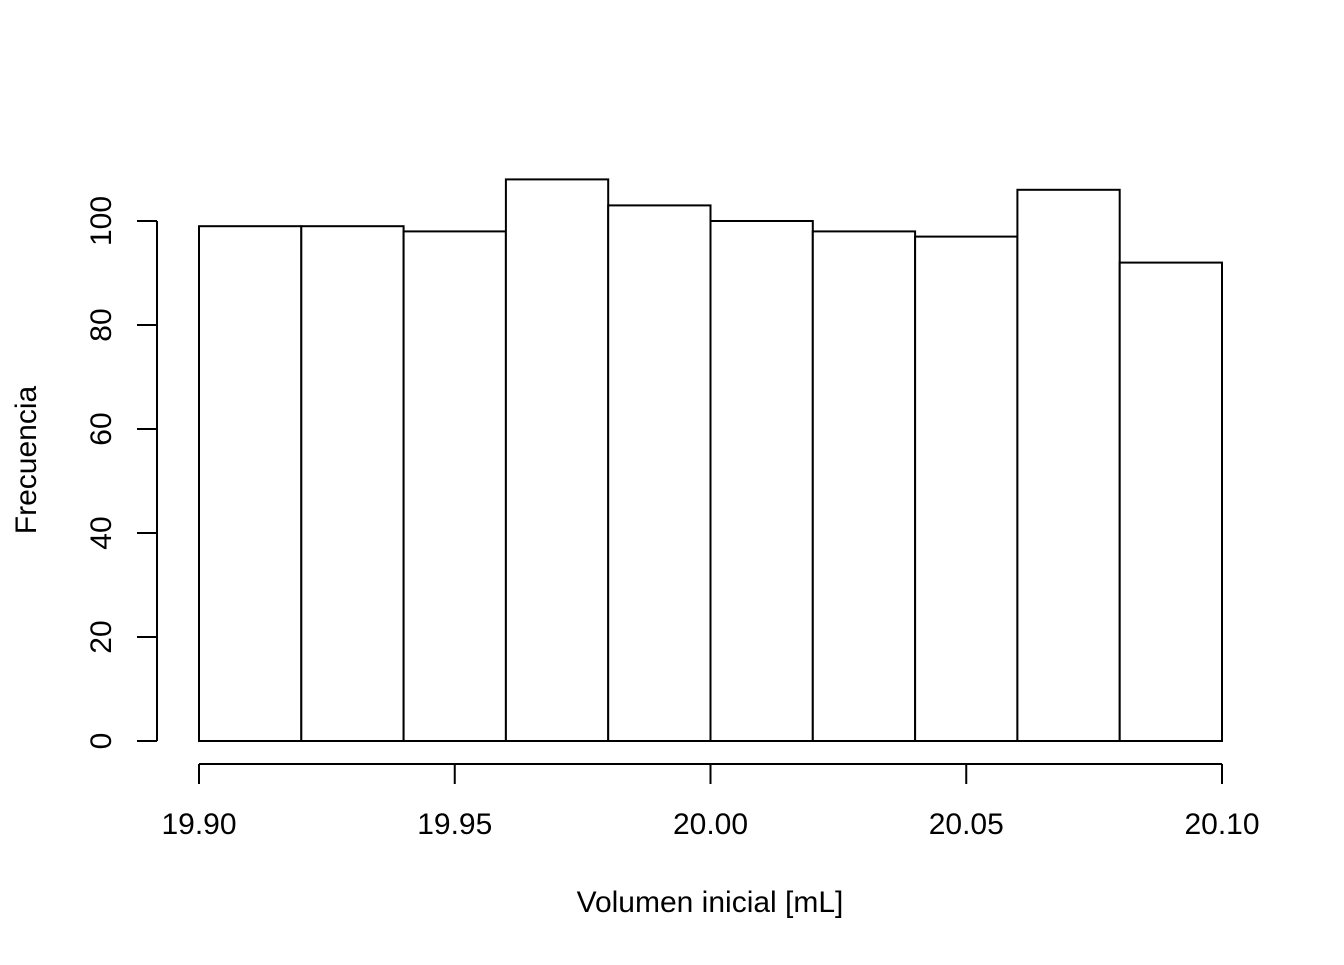 The height and width of the screenshot is (965, 1344). What do you see at coordinates (710, 902) in the screenshot?
I see `x-axis-title: Volumen inicial [mL]` at bounding box center [710, 902].